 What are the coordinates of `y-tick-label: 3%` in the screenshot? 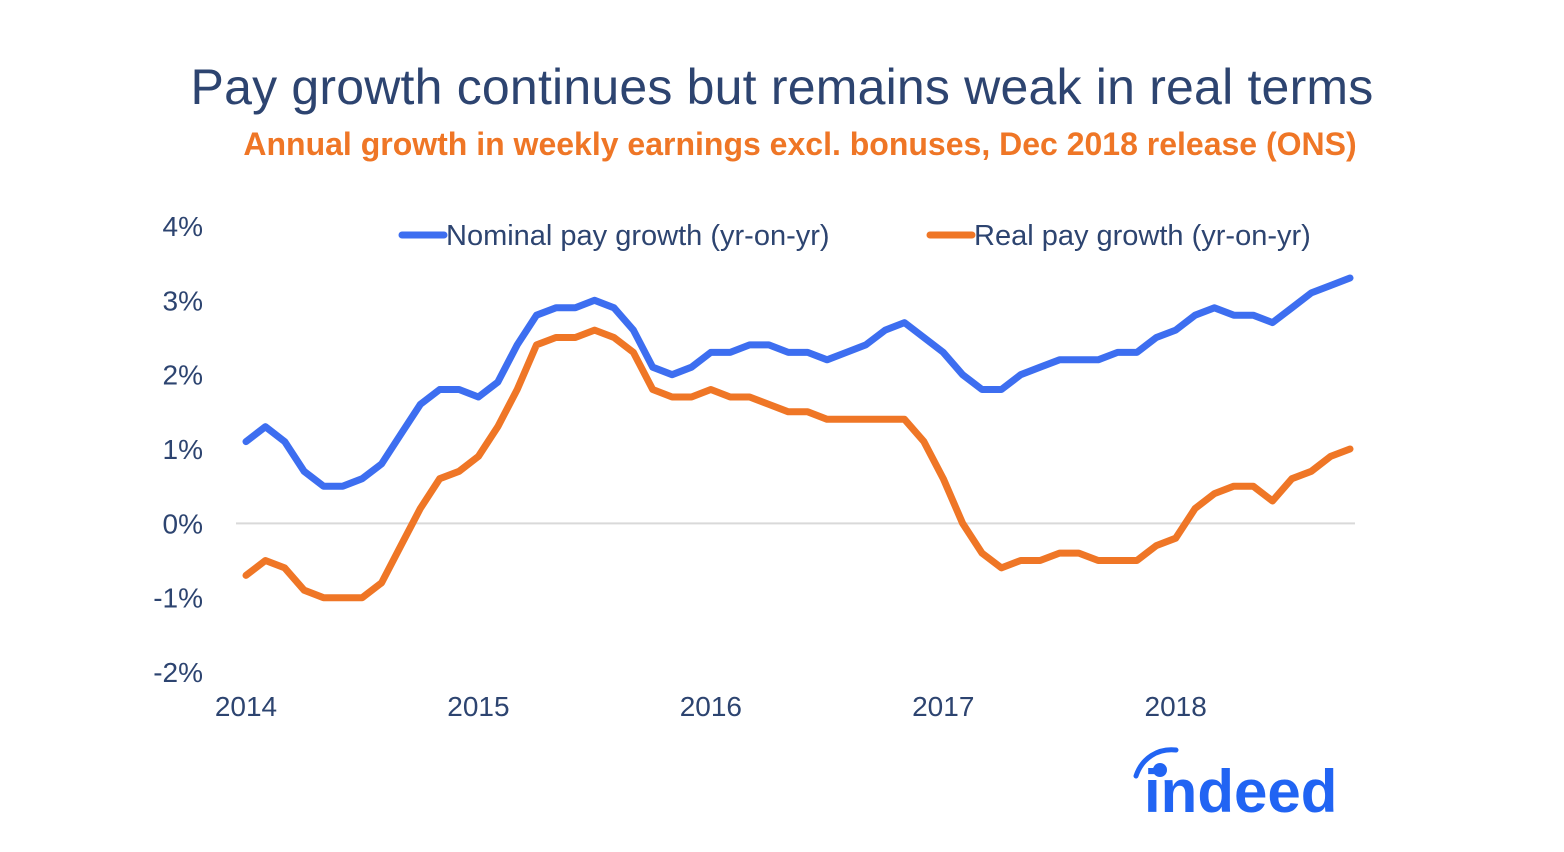 It's located at (183, 300).